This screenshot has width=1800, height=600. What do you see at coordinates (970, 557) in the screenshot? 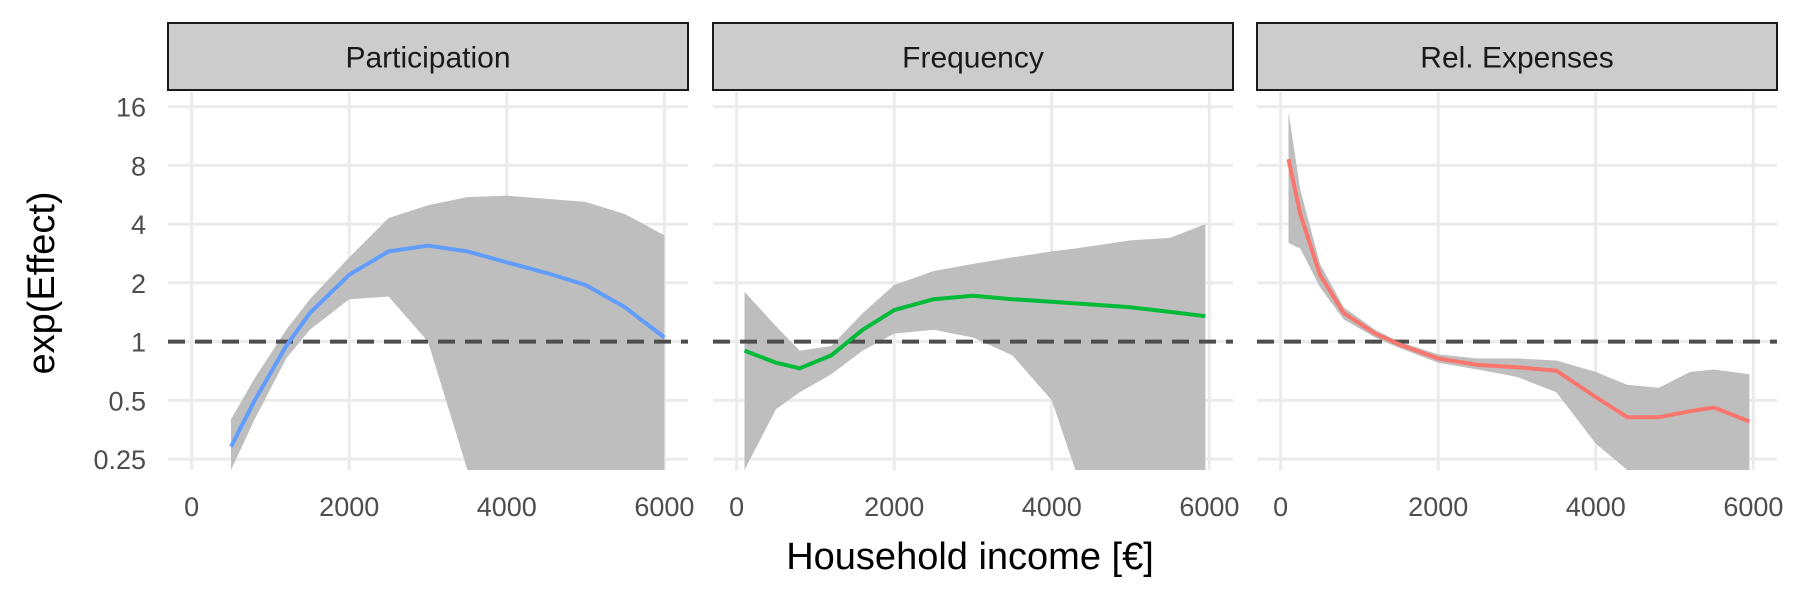
I see `x-axis-title: Household income [€]` at bounding box center [970, 557].